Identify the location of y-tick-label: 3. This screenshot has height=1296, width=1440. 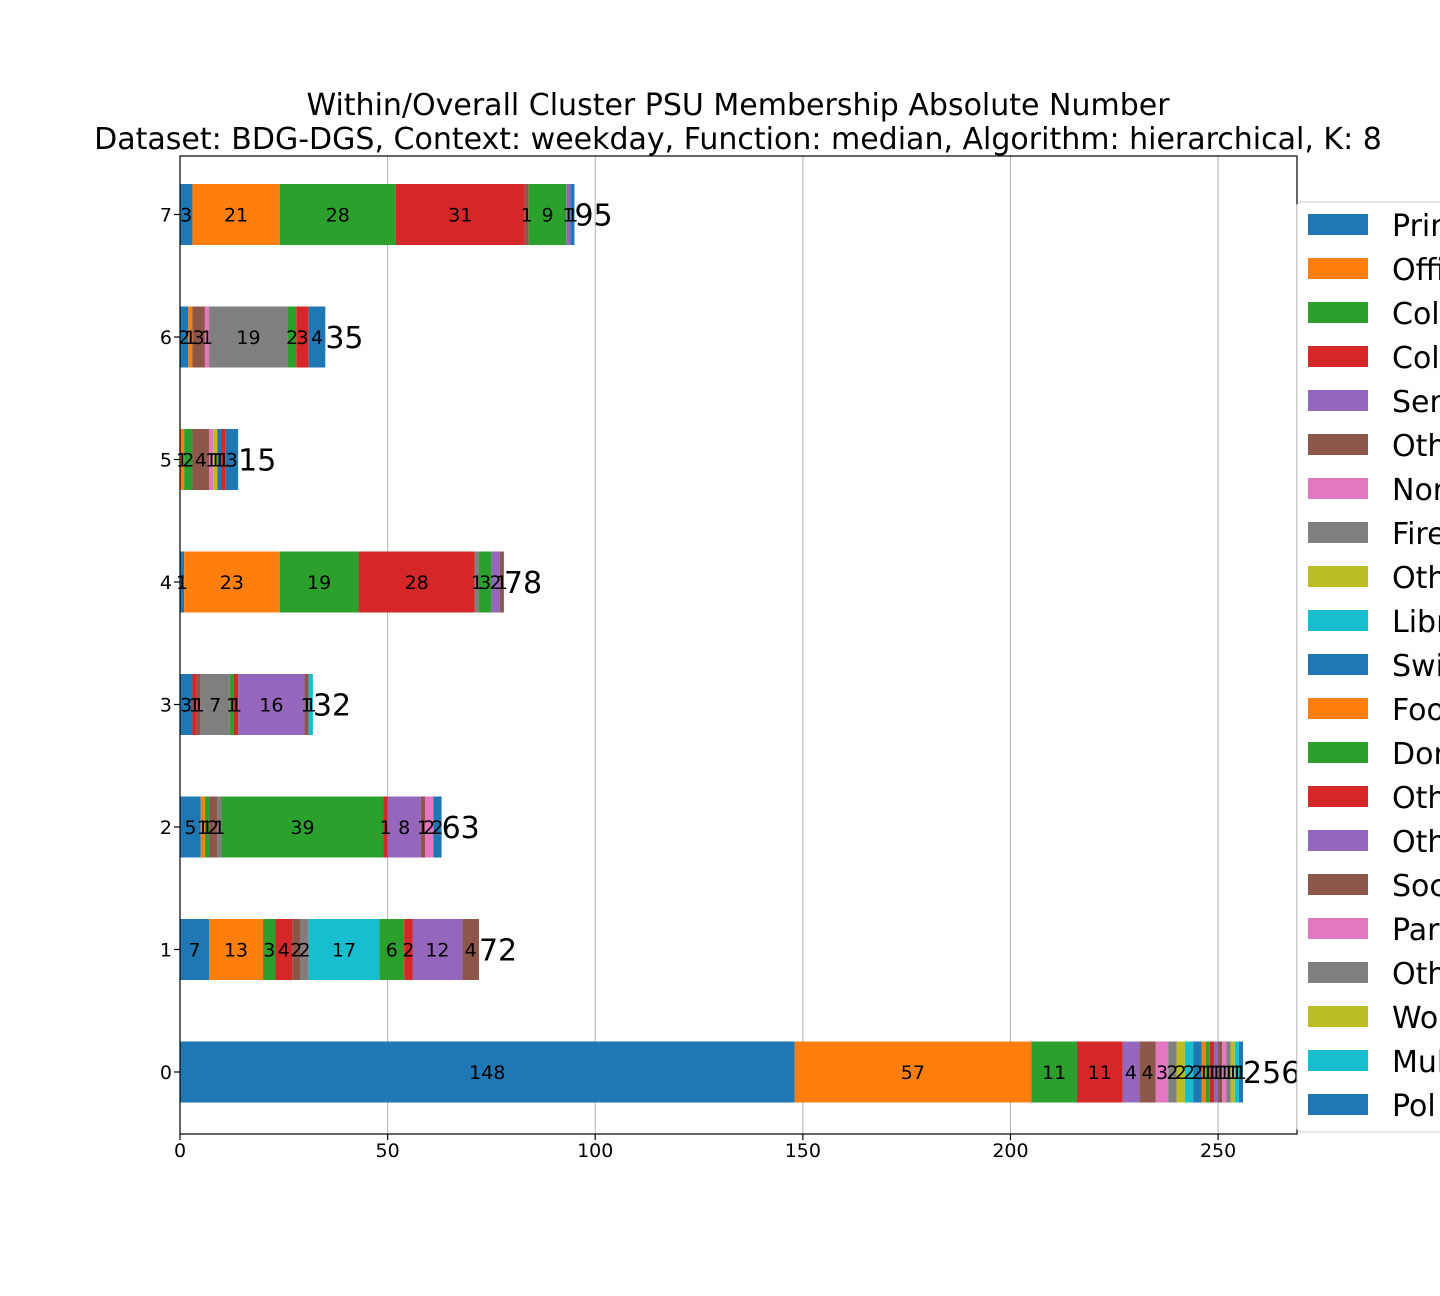
(166, 706).